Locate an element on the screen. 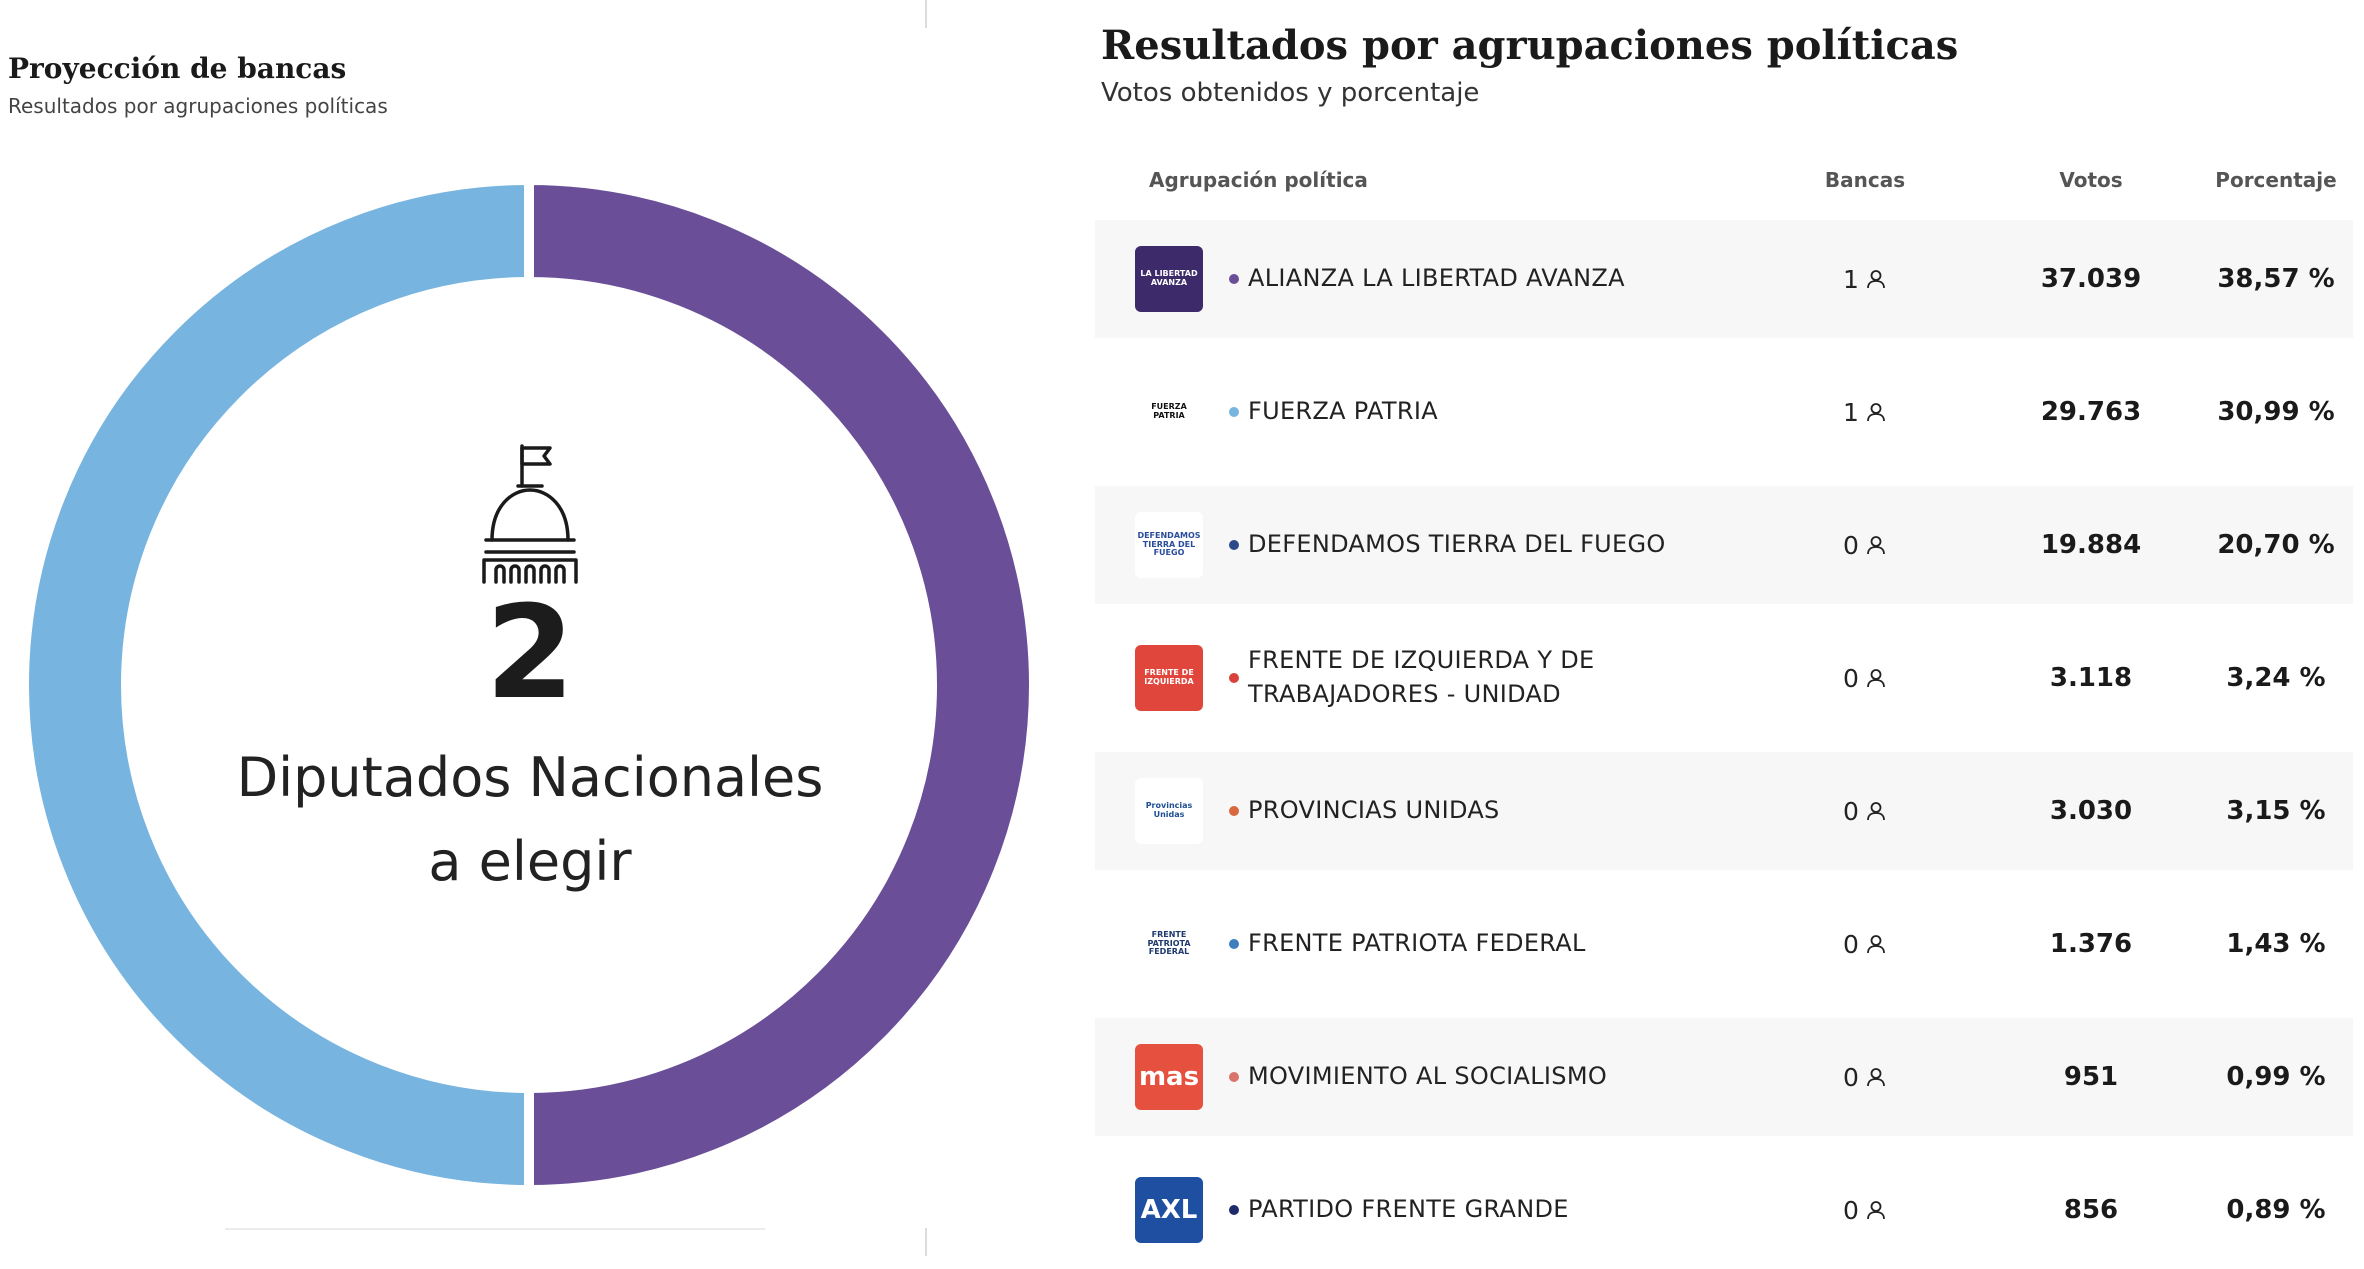  seat-summary: 2 Diputados Nacionales a elegir is located at coordinates (530, 671).